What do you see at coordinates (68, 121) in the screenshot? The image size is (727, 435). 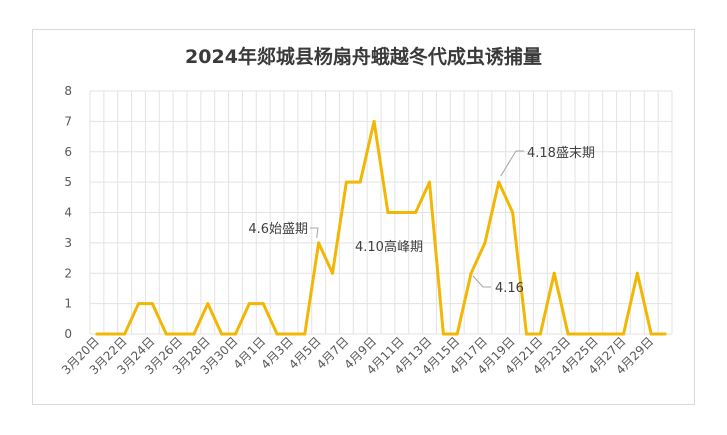 I see `y-tick-label: 7` at bounding box center [68, 121].